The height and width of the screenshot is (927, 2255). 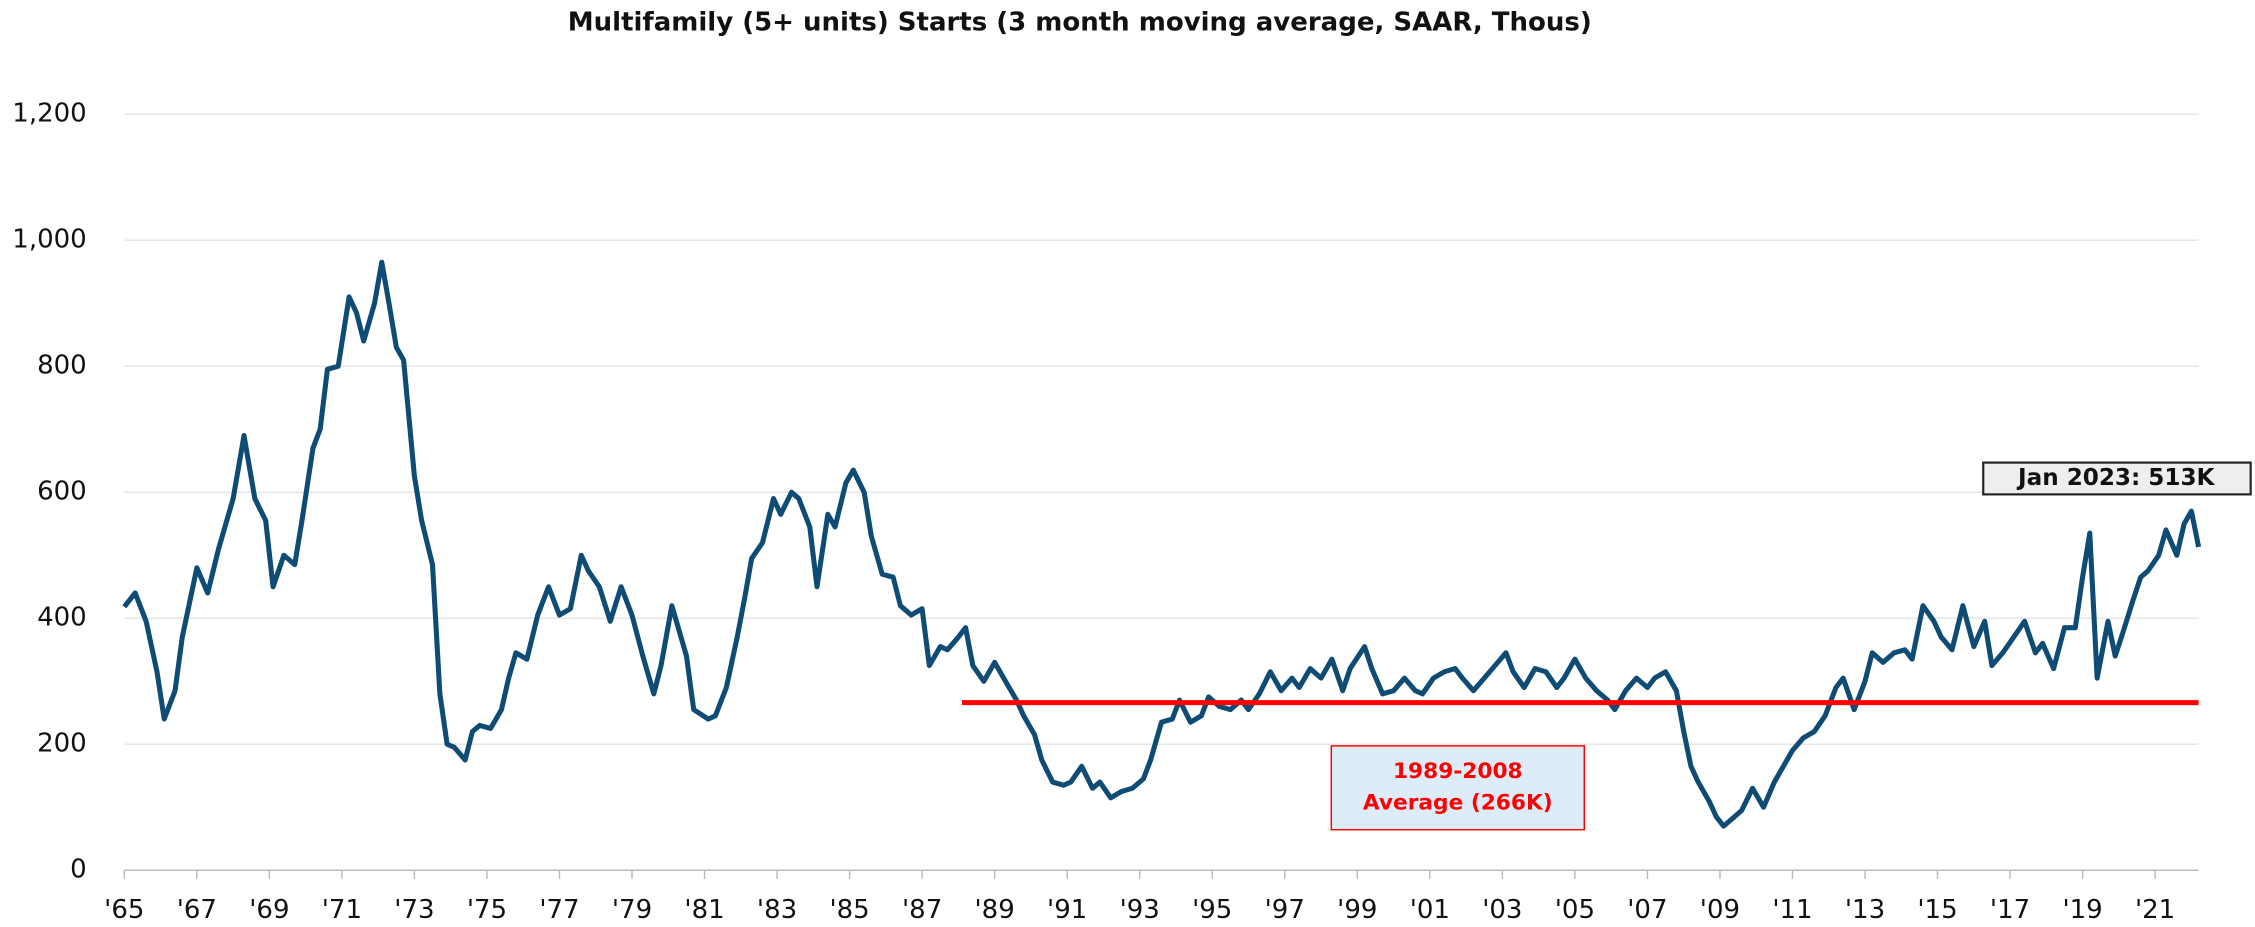 I want to click on y-tick-label: 1,000, so click(x=49, y=240).